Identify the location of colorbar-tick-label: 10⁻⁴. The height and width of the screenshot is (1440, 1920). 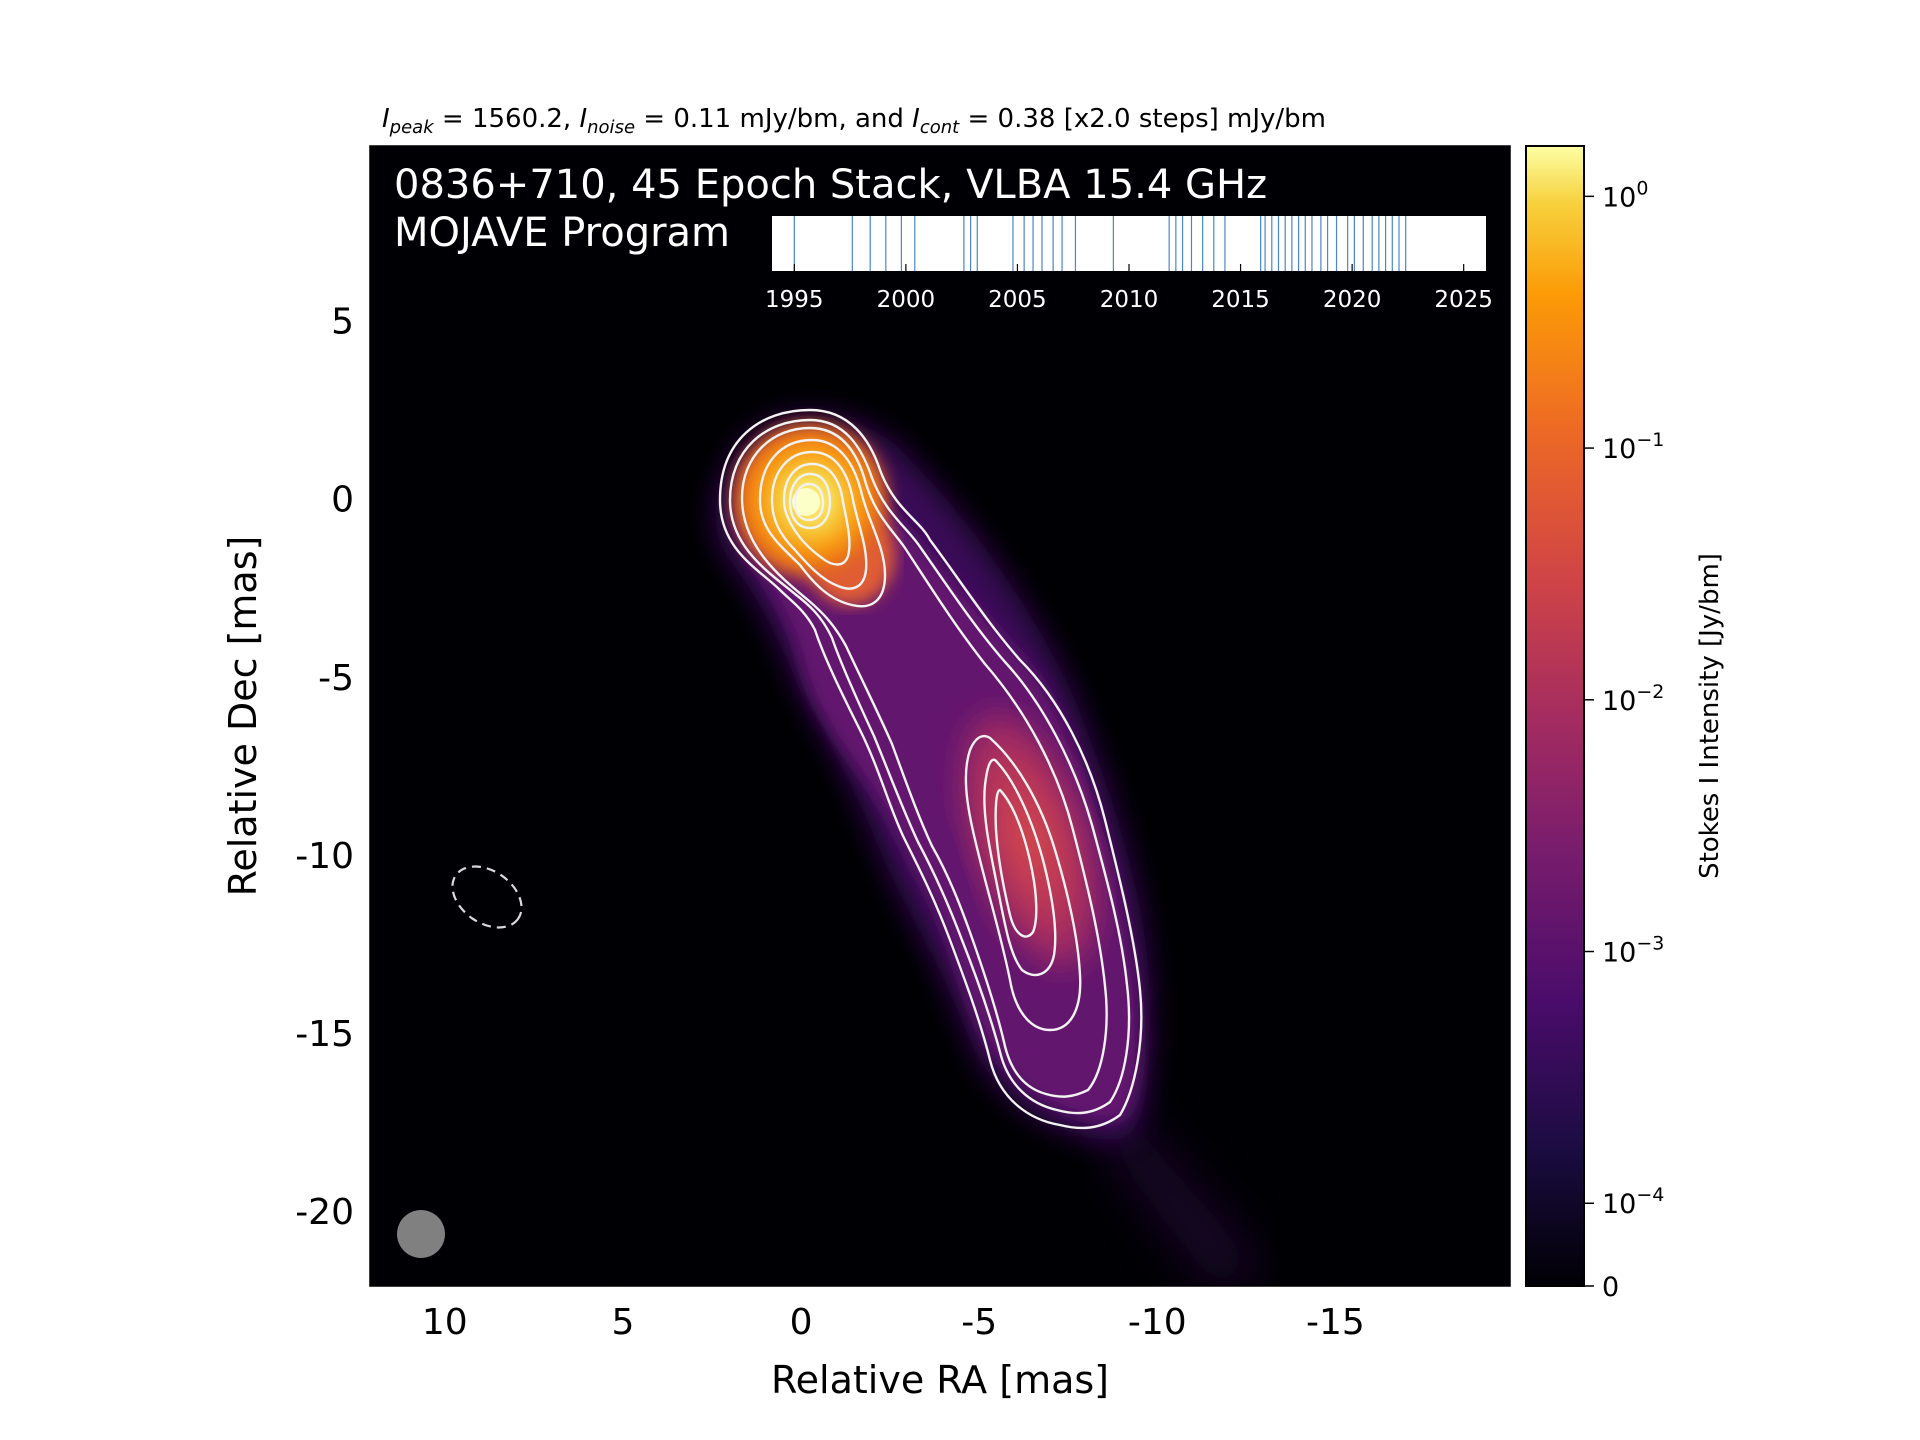
(1633, 1202).